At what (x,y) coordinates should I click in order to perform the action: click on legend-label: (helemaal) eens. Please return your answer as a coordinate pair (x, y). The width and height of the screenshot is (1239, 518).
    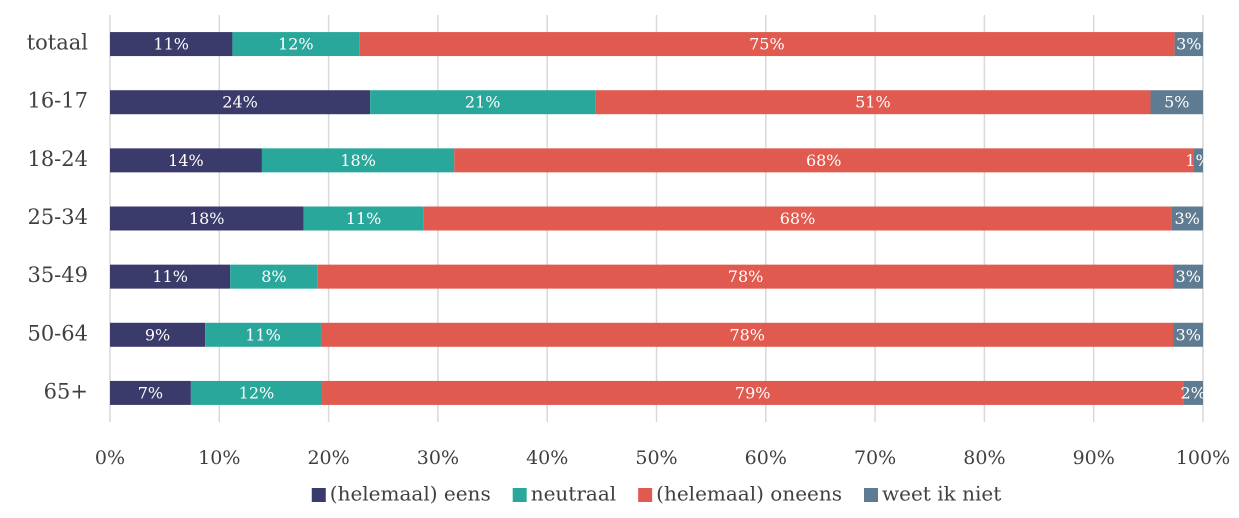
    Looking at the image, I should click on (410, 494).